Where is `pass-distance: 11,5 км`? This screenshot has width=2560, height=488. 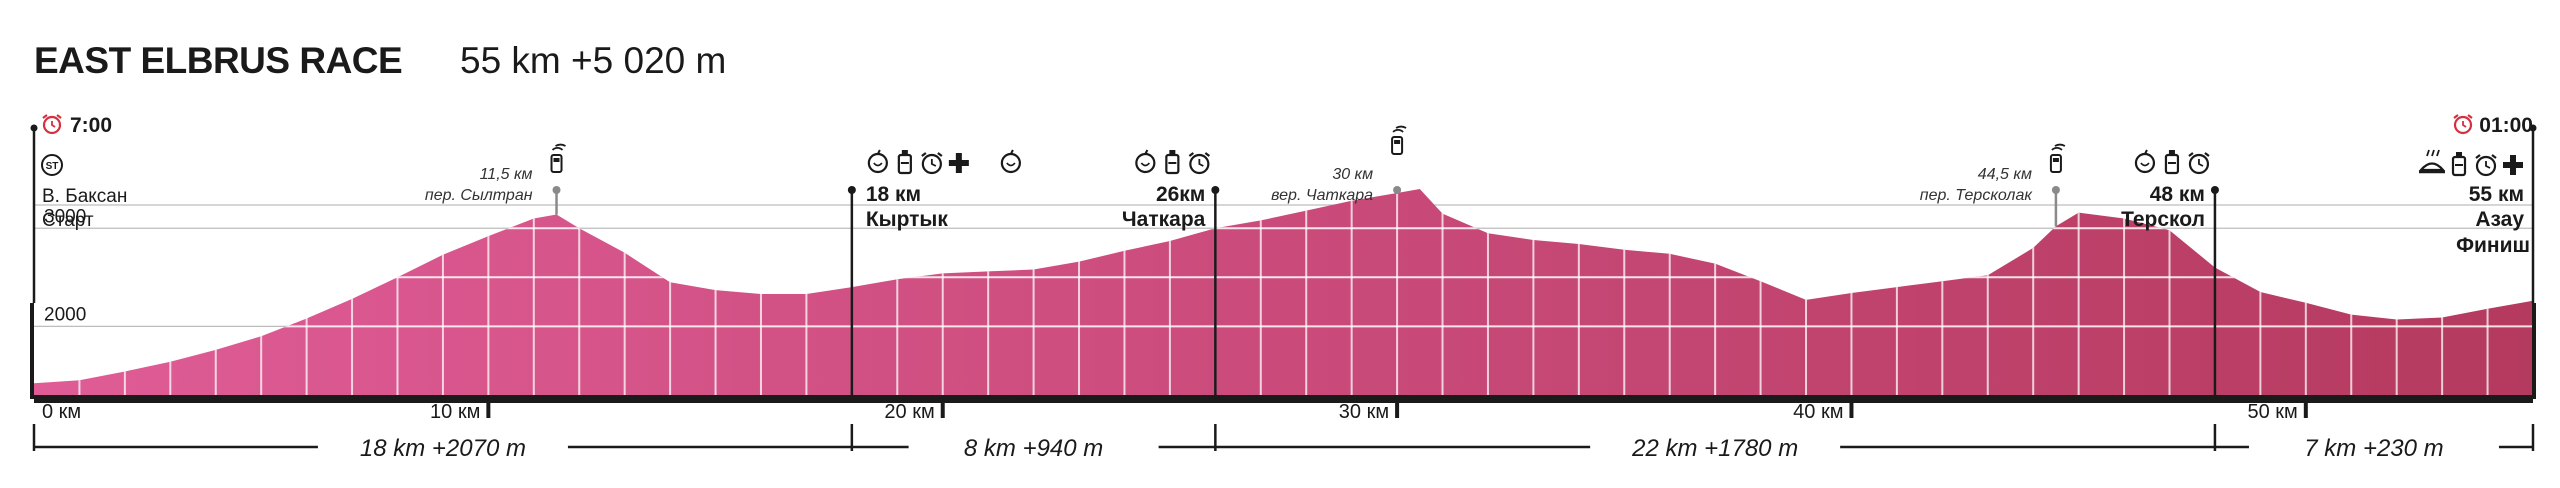
pass-distance: 11,5 км is located at coordinates (506, 174).